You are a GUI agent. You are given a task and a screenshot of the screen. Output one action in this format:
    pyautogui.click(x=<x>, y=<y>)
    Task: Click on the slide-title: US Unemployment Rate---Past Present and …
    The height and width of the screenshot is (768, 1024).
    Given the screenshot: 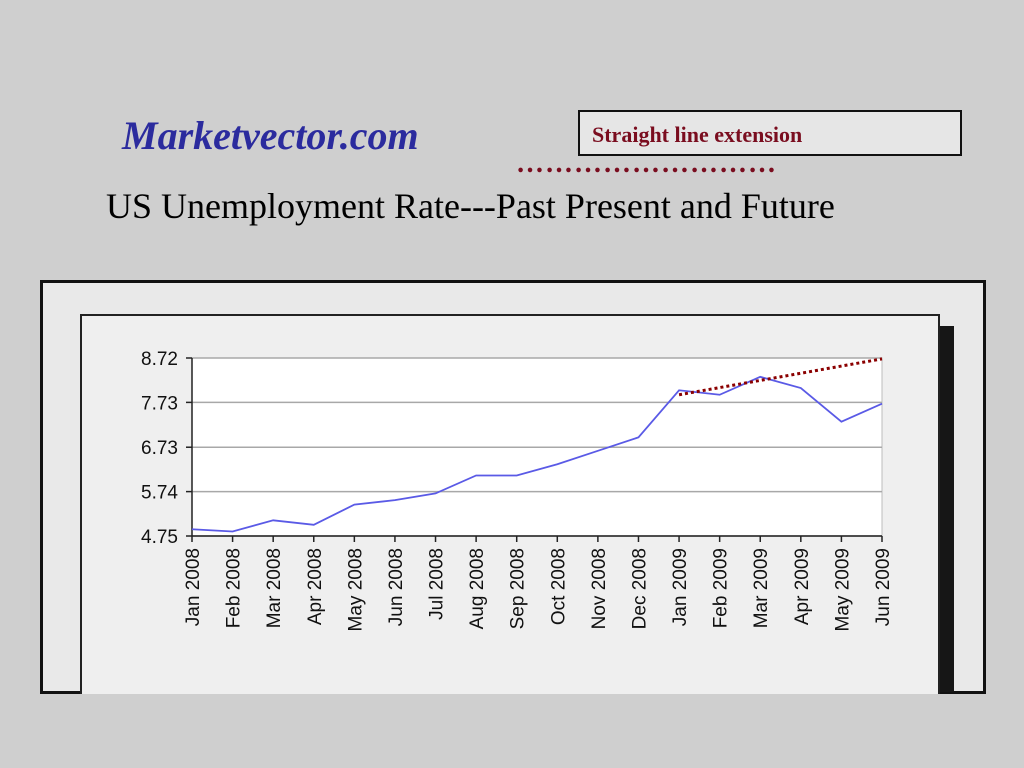 What is the action you would take?
    pyautogui.click(x=470, y=206)
    